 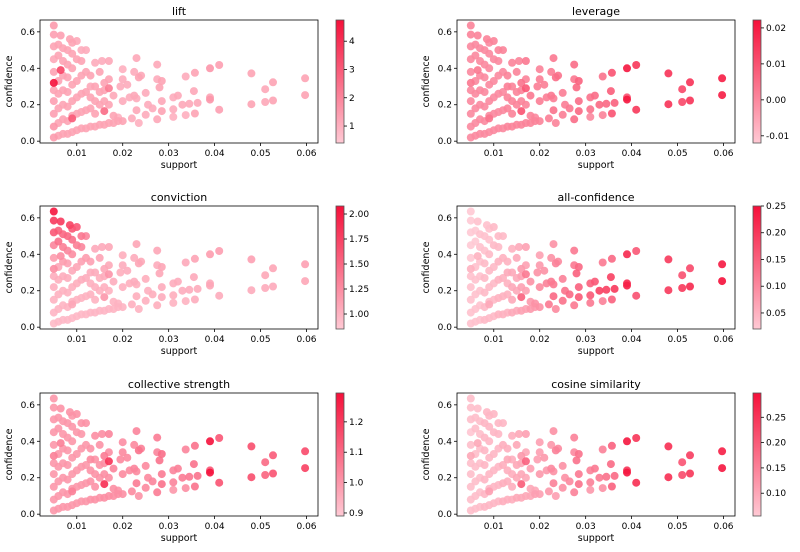 I want to click on x-tick-label: 0.04, so click(x=215, y=154).